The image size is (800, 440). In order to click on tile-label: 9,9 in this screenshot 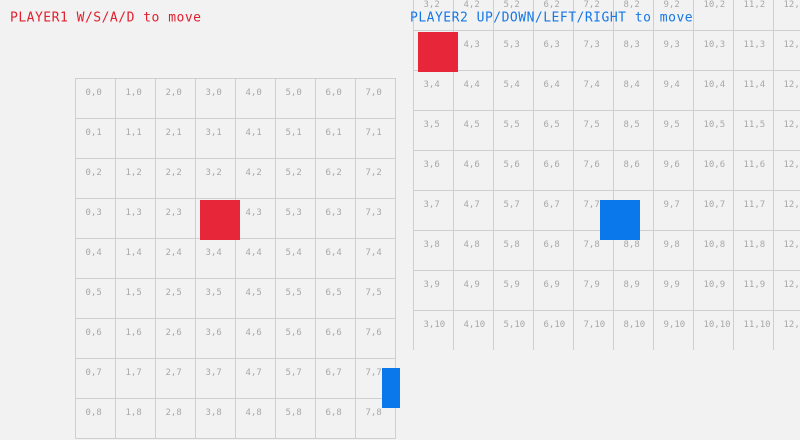, I will do `click(672, 285)`.